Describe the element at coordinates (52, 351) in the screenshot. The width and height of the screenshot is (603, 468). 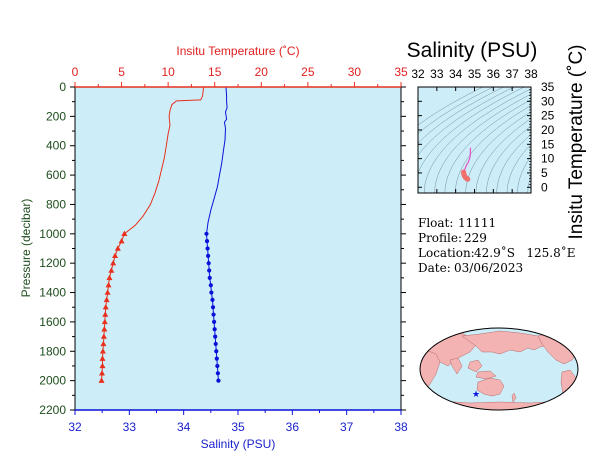
I see `pressure-tick-label: 1800` at that location.